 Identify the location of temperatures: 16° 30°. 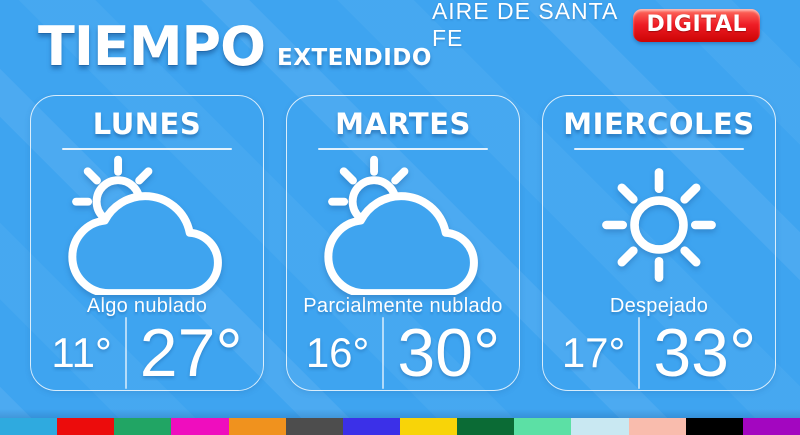
(403, 353).